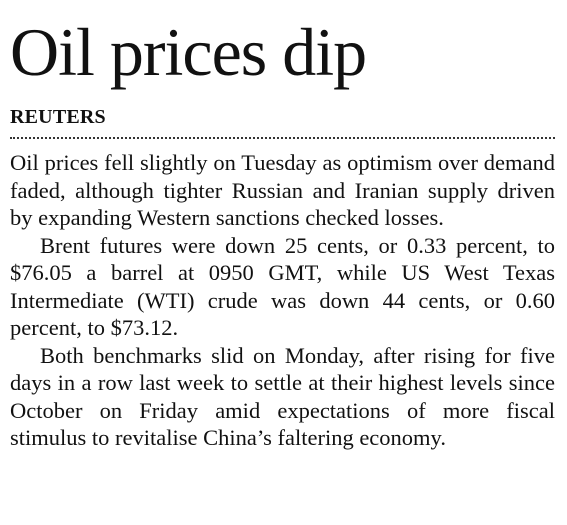  I want to click on headline: Oil prices dip, so click(188, 52).